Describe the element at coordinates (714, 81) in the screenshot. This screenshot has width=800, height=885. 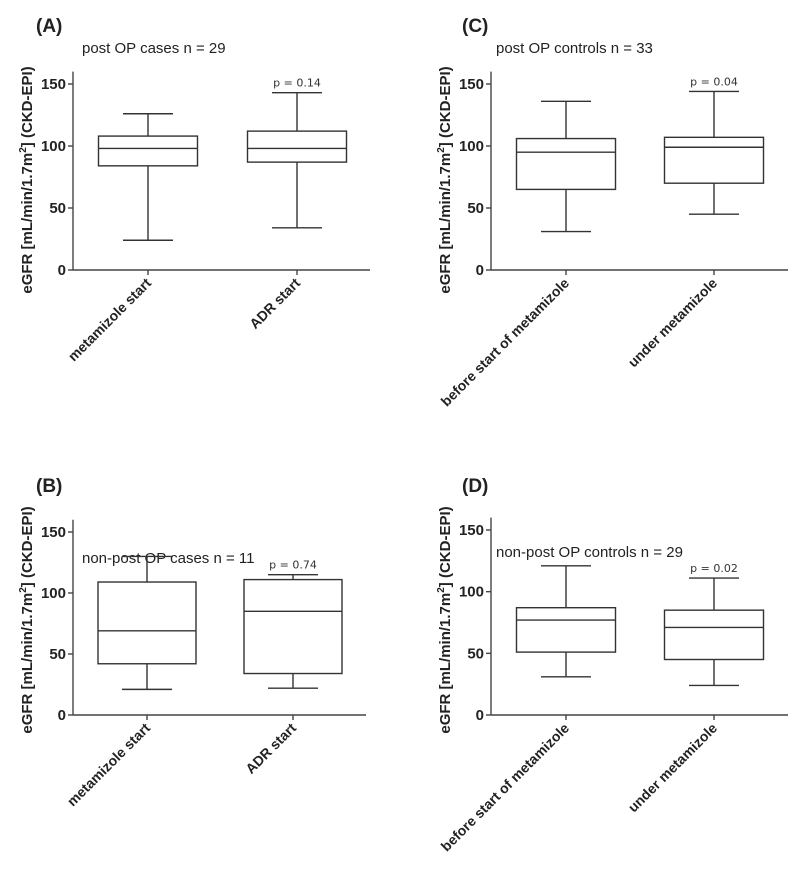
I see `p-value-annotation: p = 0.04` at that location.